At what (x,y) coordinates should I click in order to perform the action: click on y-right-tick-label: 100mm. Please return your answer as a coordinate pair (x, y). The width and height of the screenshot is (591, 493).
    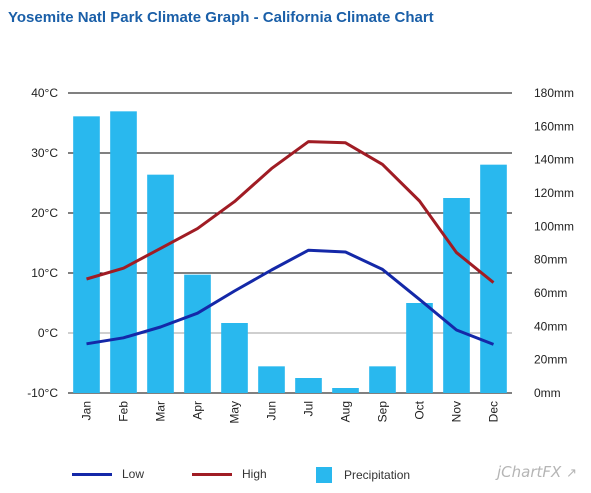
    Looking at the image, I should click on (554, 226).